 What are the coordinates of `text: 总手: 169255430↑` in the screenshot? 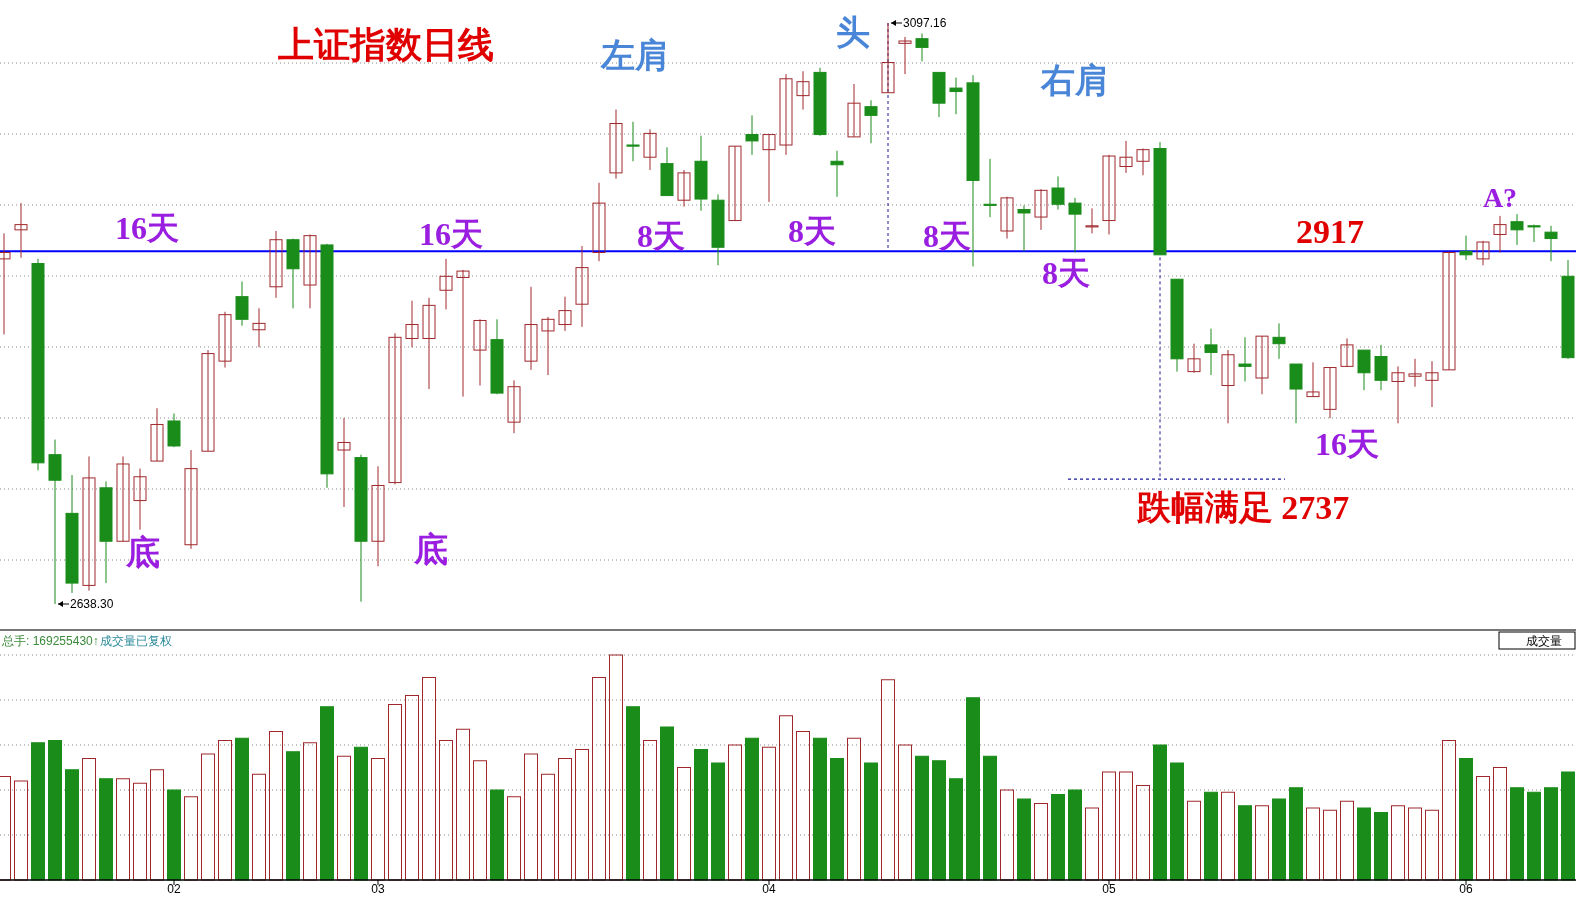 It's located at (50, 641).